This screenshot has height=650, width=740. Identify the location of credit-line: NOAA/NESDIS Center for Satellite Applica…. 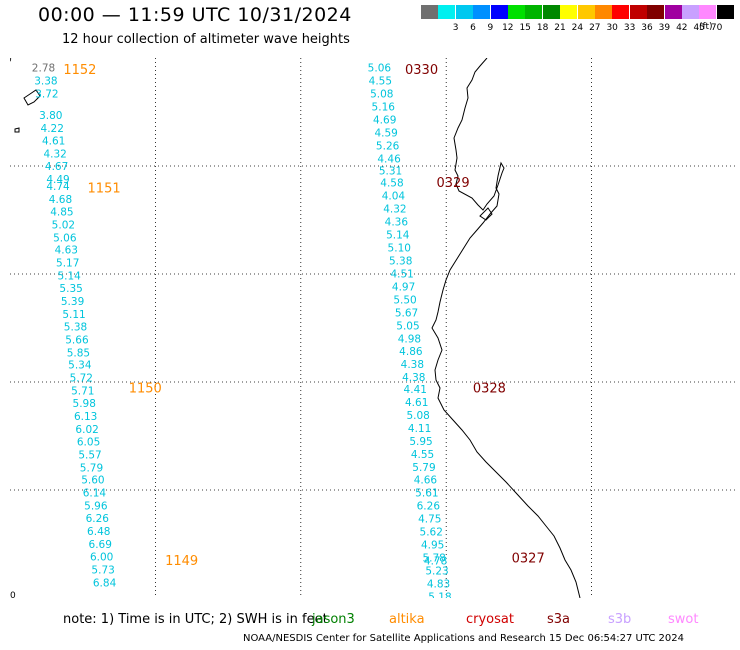
(464, 638).